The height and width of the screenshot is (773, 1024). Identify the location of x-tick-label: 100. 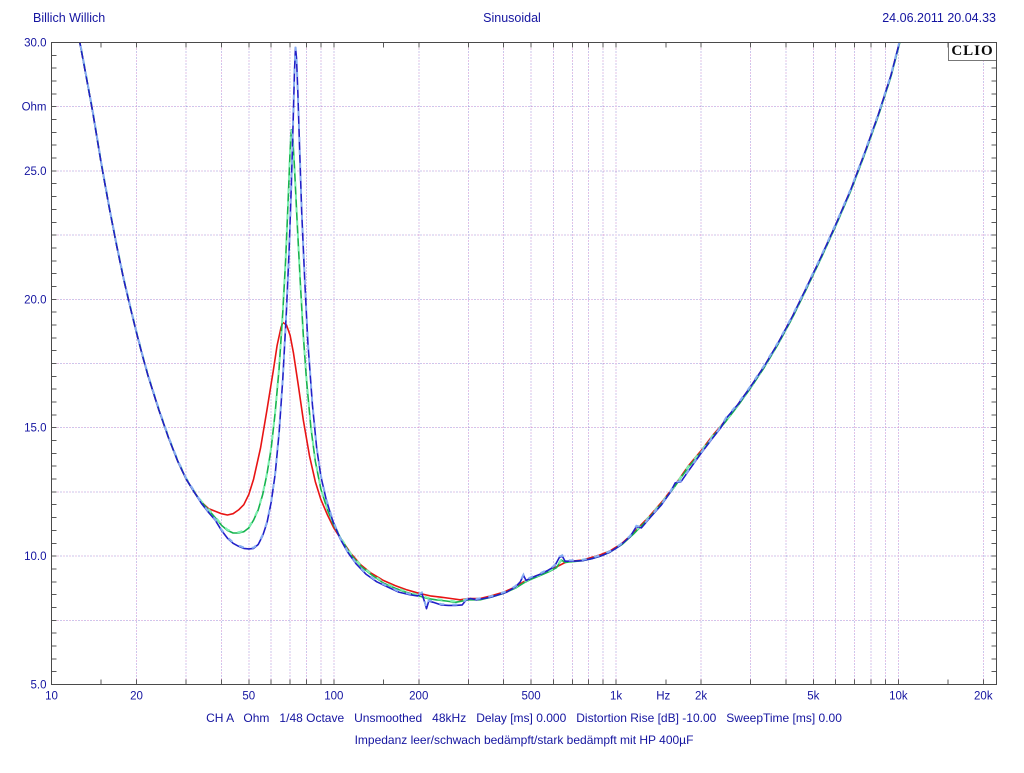
(333, 697).